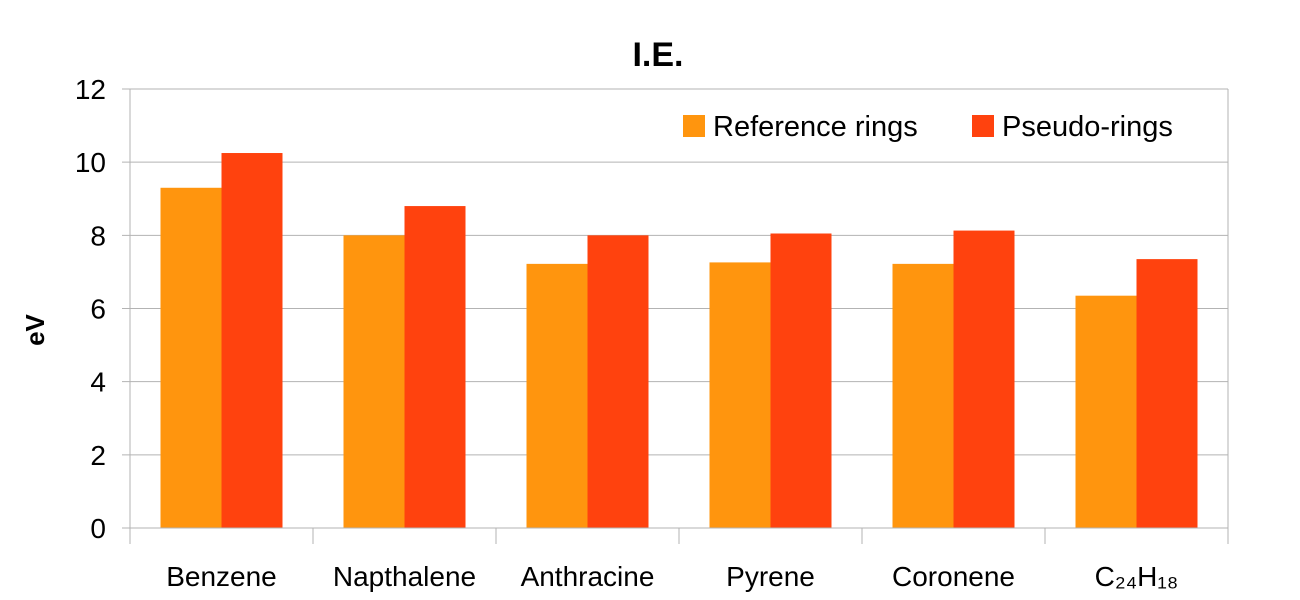  What do you see at coordinates (404, 576) in the screenshot?
I see `x-category-label: Napthalene` at bounding box center [404, 576].